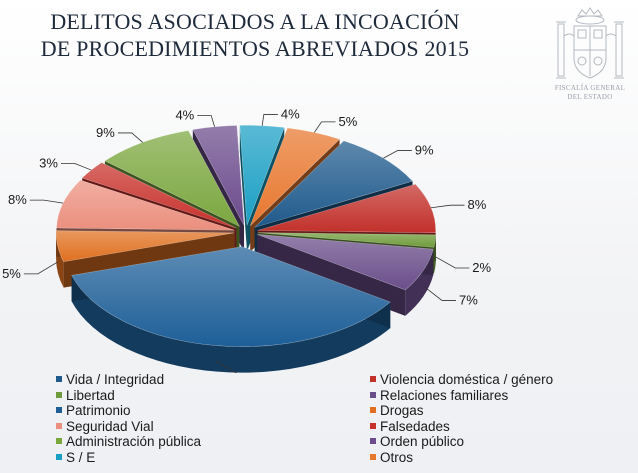  I want to click on legend-item-libertad: Libertad, so click(85, 396).